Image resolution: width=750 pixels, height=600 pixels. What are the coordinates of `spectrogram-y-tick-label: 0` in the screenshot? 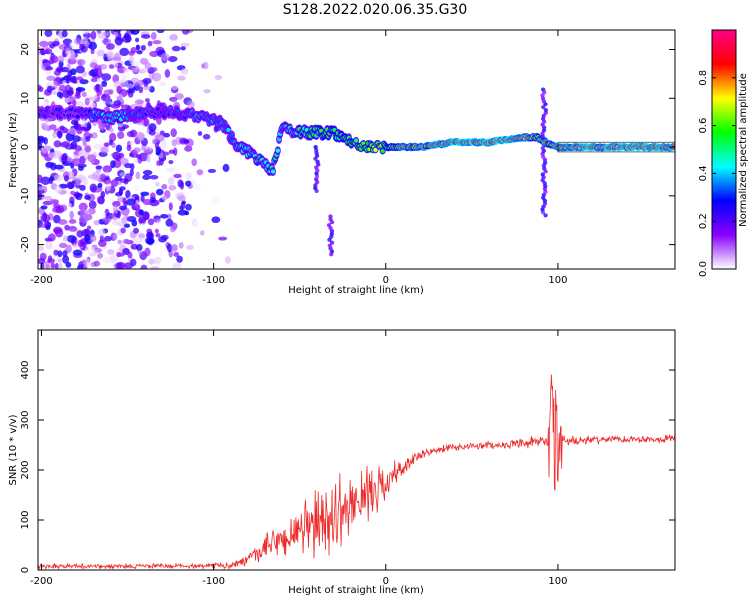 It's located at (25, 147).